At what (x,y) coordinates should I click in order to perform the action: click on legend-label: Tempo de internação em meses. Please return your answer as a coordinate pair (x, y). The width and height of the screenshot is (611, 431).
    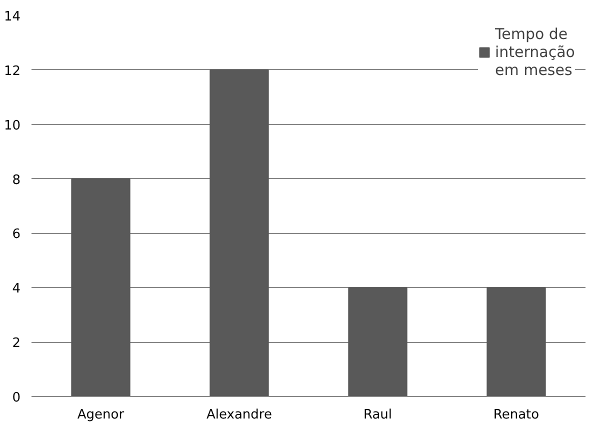
    Looking at the image, I should click on (534, 52).